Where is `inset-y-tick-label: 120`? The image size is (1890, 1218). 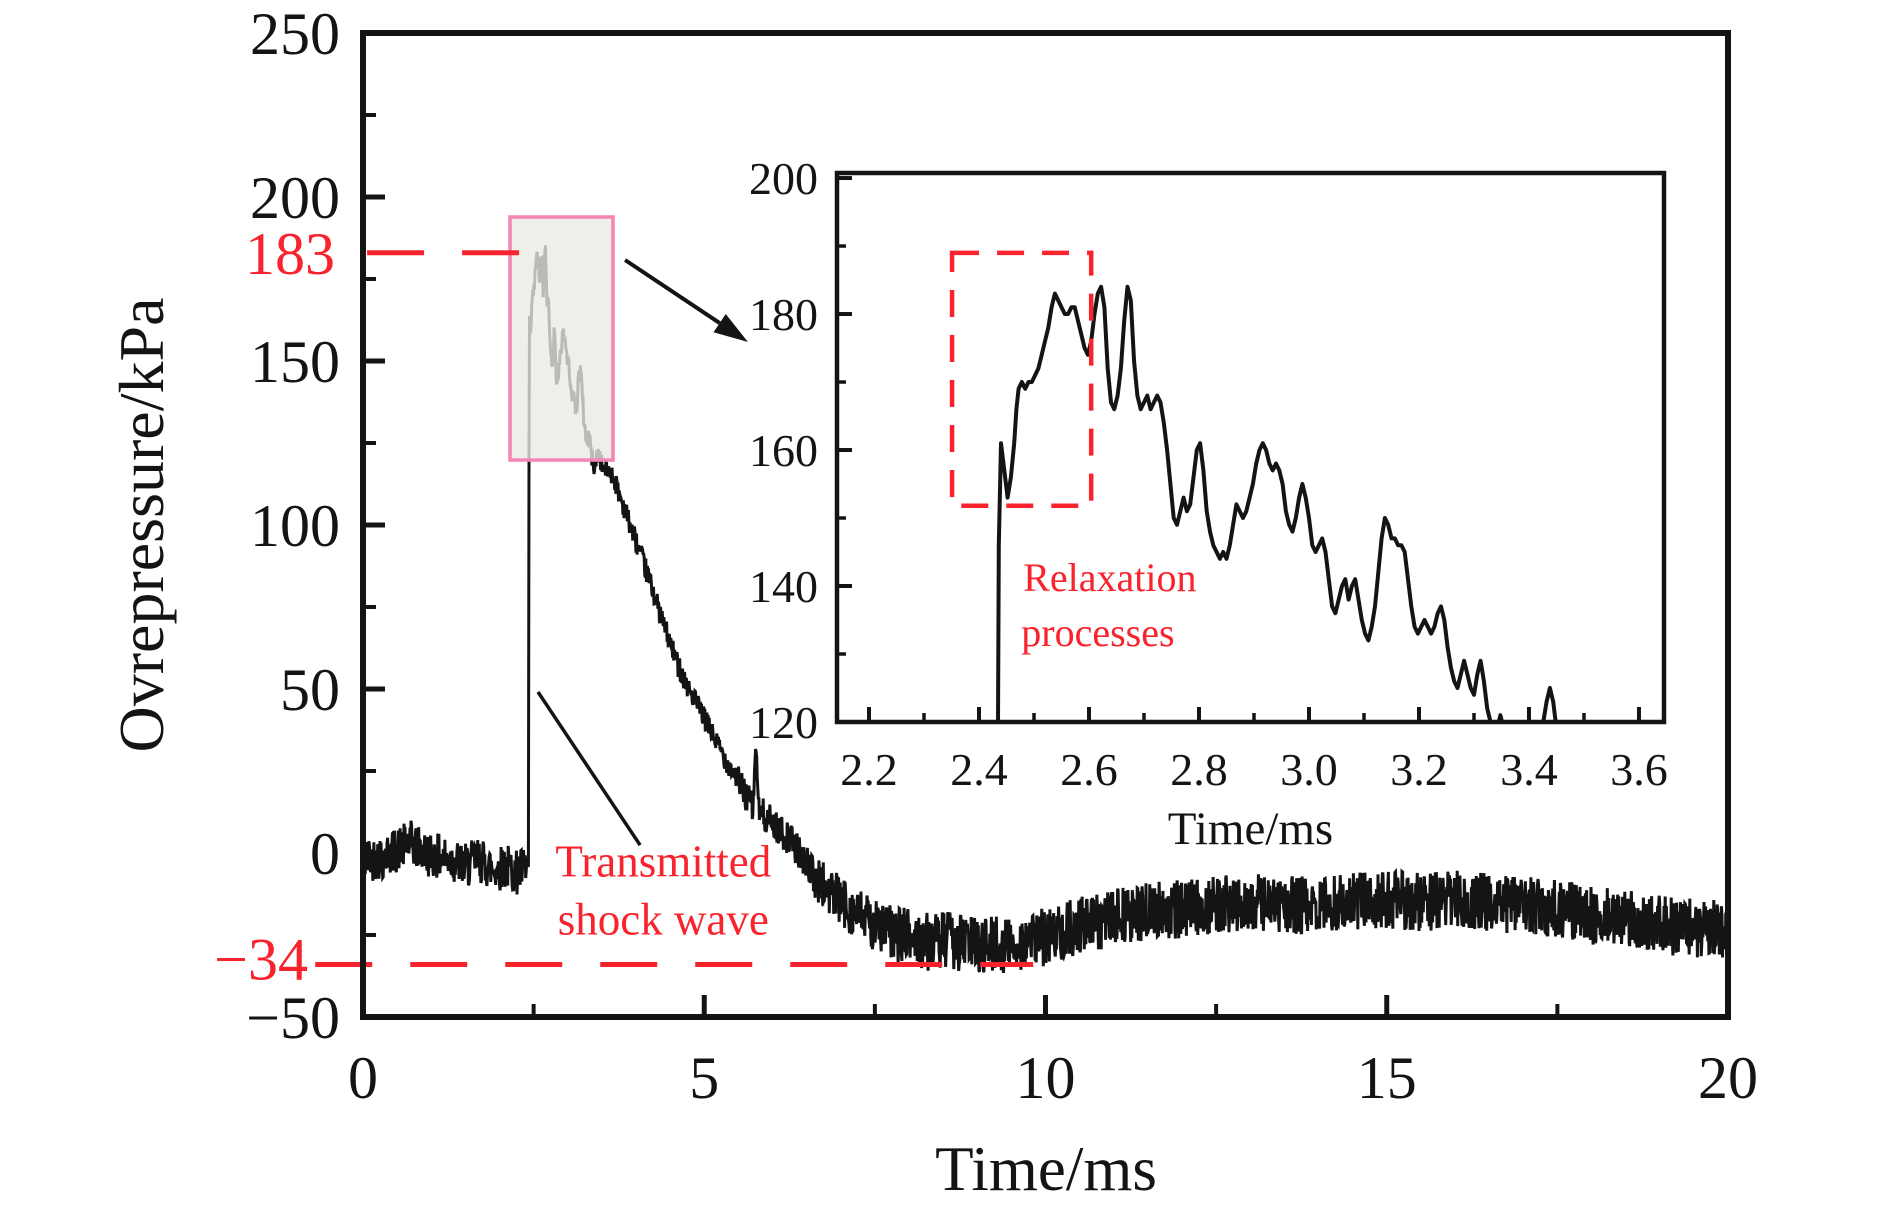 inset-y-tick-label: 120 is located at coordinates (783, 722).